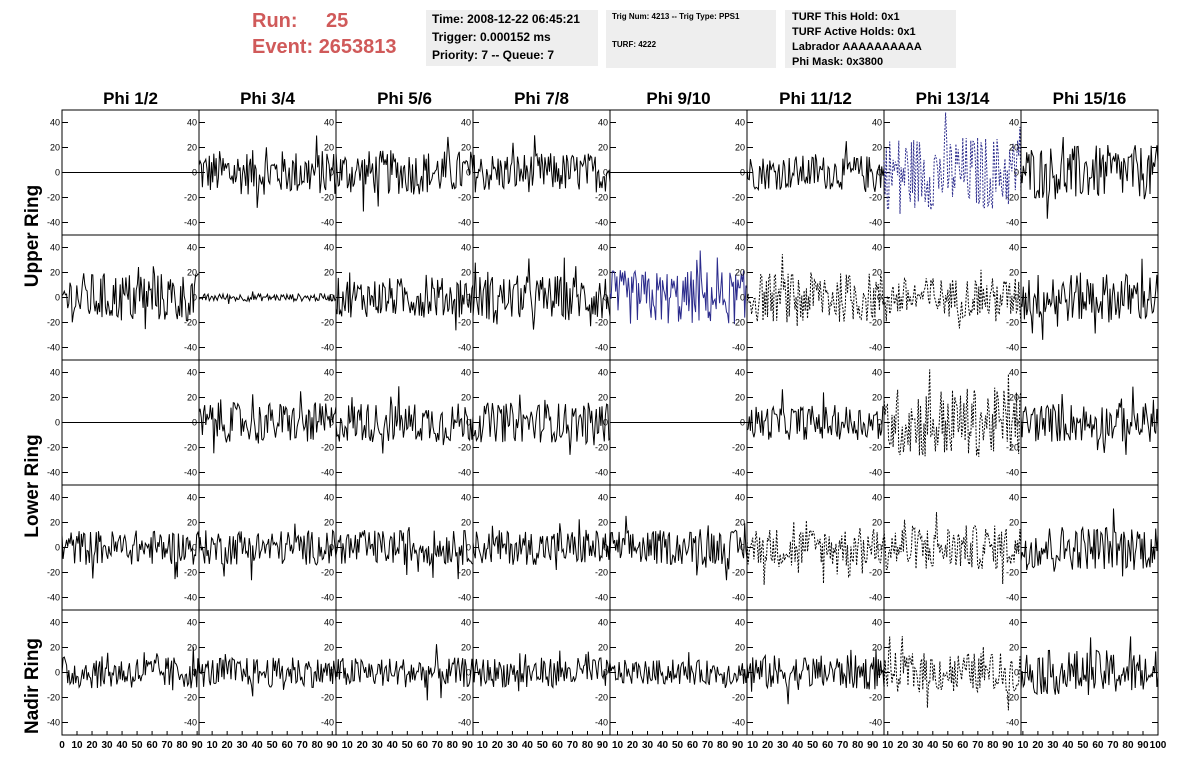 This screenshot has height=772, width=1196. I want to click on waveform-r3-c4, so click(541, 424).